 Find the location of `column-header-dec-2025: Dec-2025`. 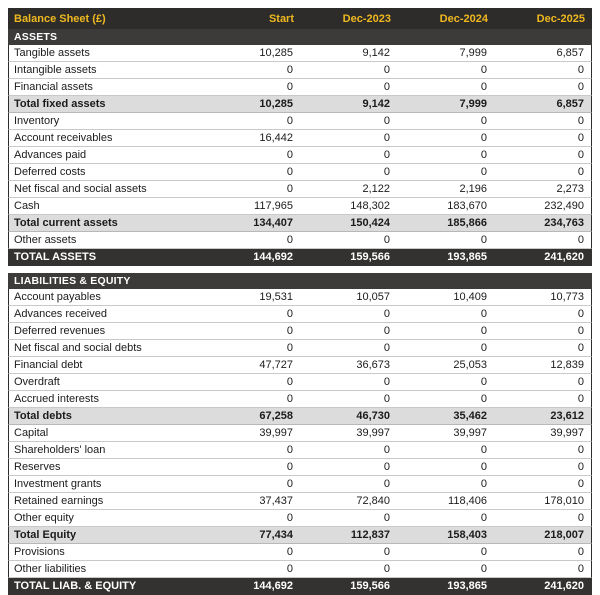

column-header-dec-2025: Dec-2025 is located at coordinates (560, 18).